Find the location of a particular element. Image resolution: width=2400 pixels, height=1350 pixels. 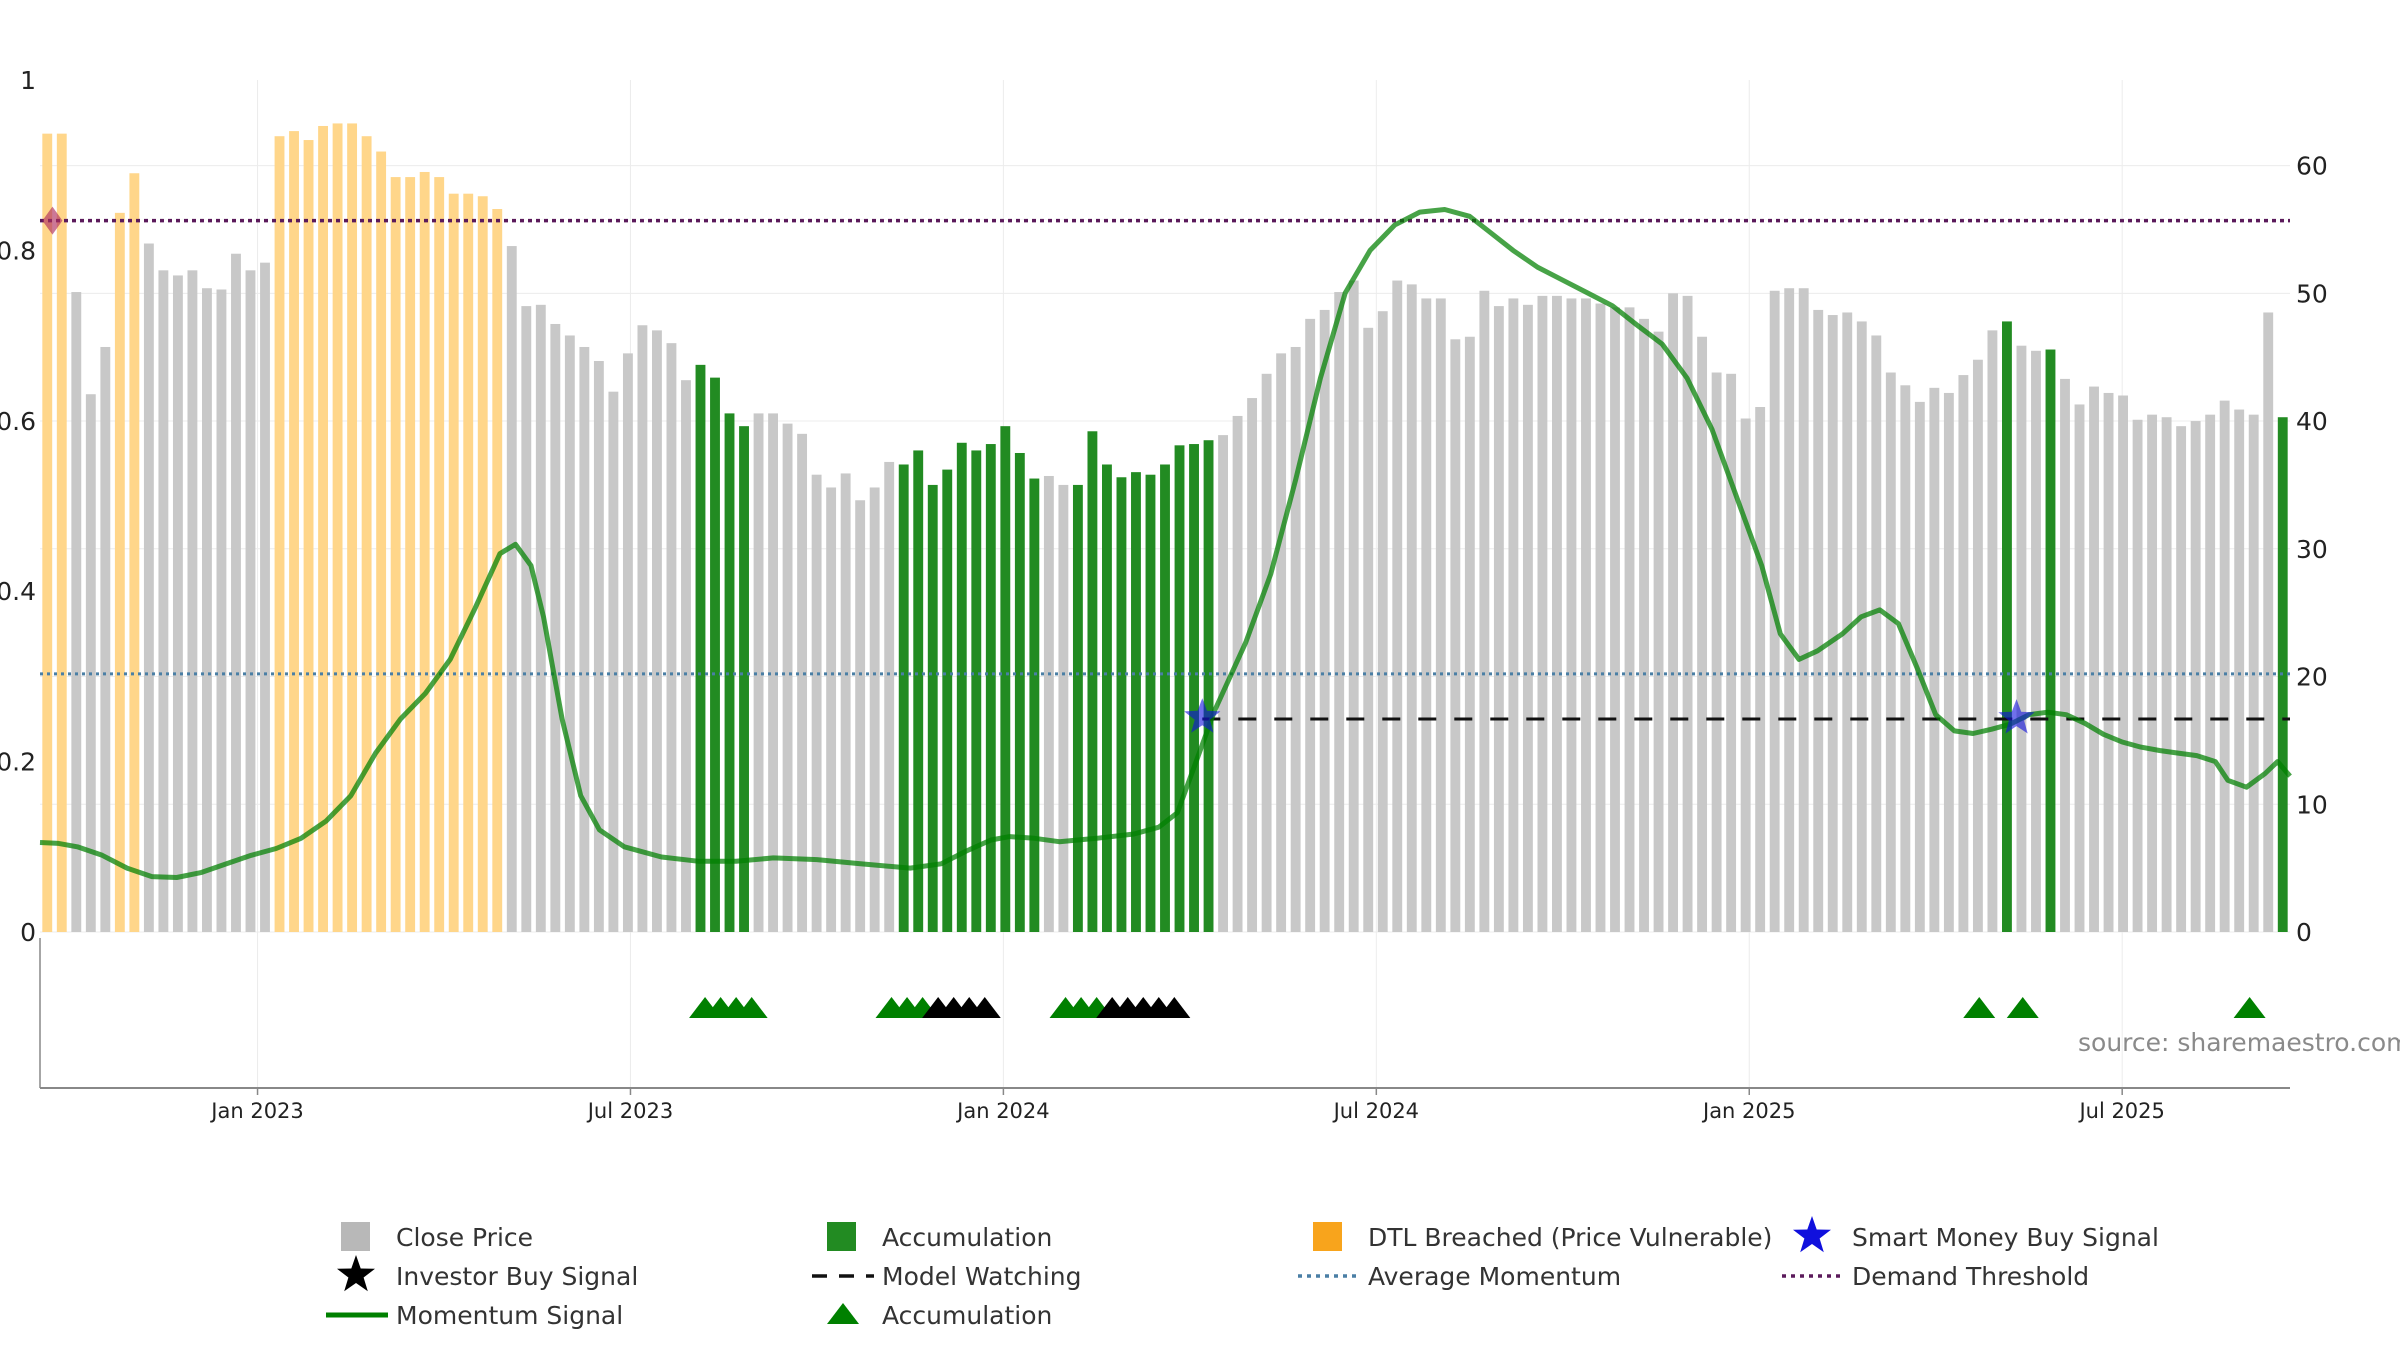

smart-money-buy-star is located at coordinates (2016, 716).